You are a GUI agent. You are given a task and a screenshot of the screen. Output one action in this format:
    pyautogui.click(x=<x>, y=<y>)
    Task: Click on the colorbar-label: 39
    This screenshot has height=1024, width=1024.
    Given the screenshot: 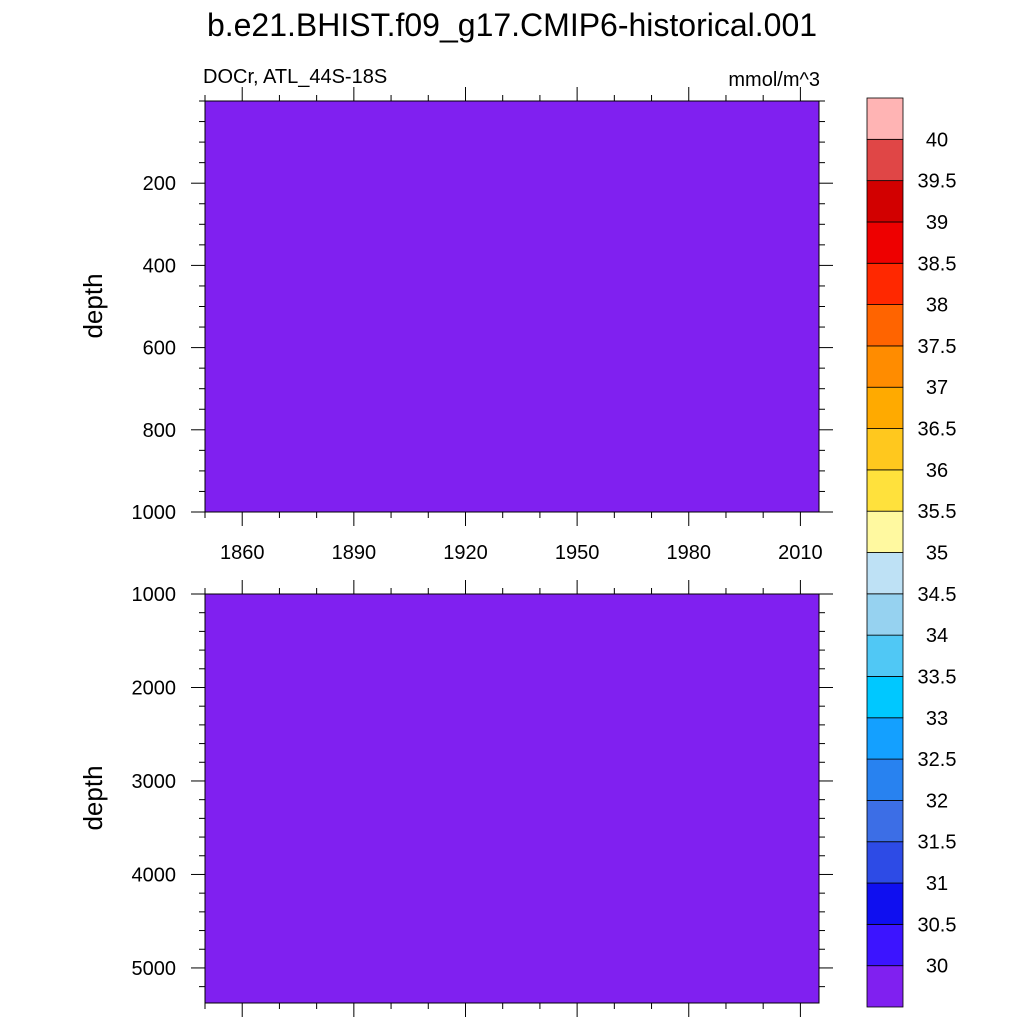 What is the action you would take?
    pyautogui.click(x=937, y=223)
    